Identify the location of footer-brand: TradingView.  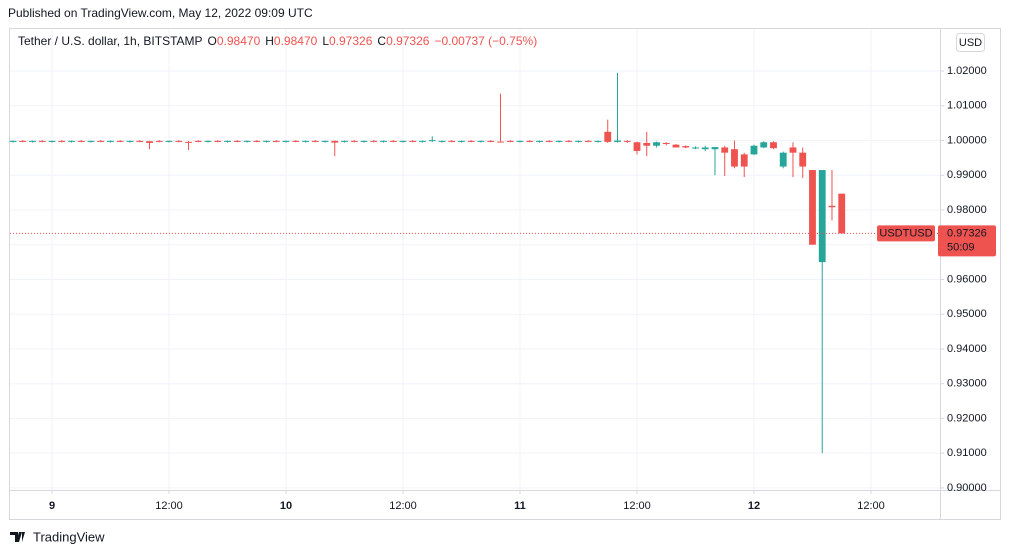
(69, 536).